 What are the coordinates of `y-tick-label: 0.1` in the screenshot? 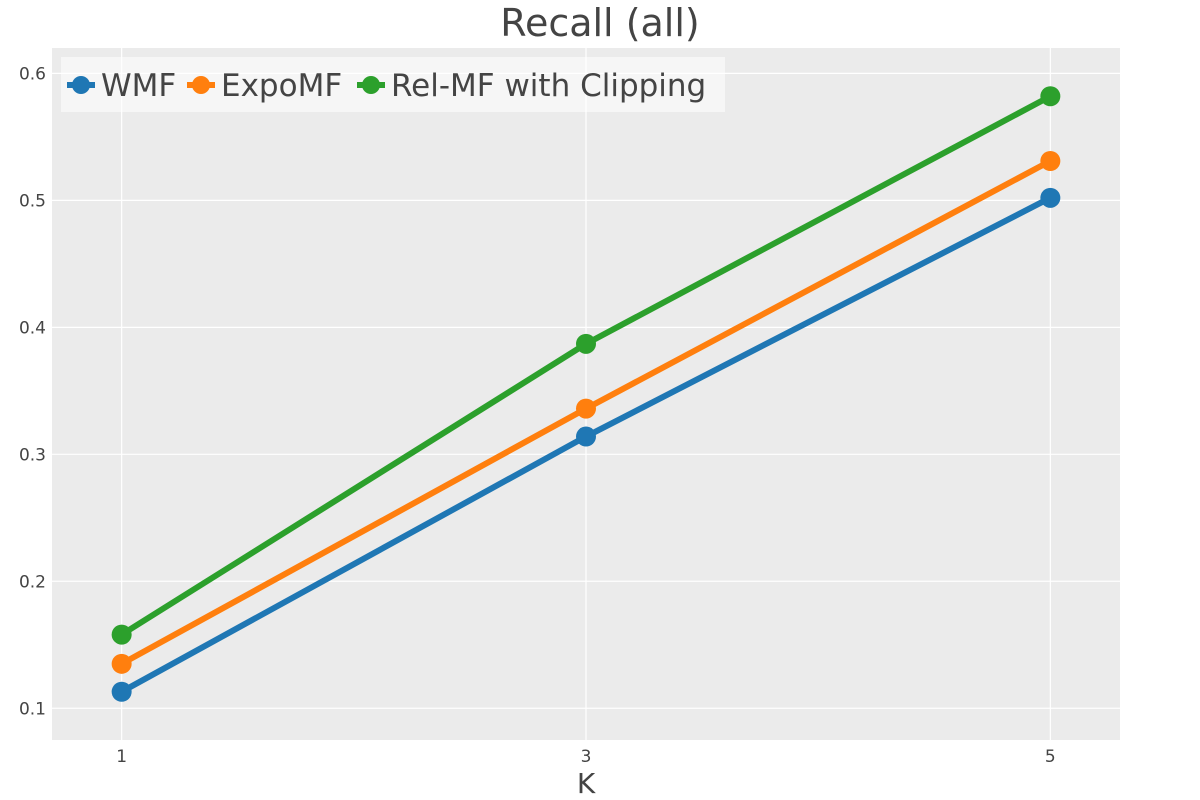 It's located at (32, 709).